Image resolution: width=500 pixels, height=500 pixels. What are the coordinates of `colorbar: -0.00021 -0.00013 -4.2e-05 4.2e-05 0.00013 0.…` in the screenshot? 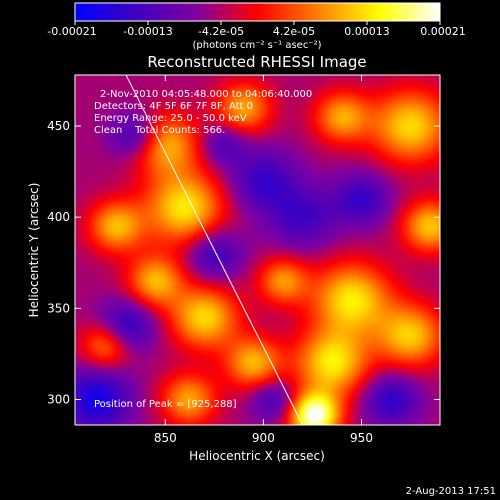 It's located at (256, 26).